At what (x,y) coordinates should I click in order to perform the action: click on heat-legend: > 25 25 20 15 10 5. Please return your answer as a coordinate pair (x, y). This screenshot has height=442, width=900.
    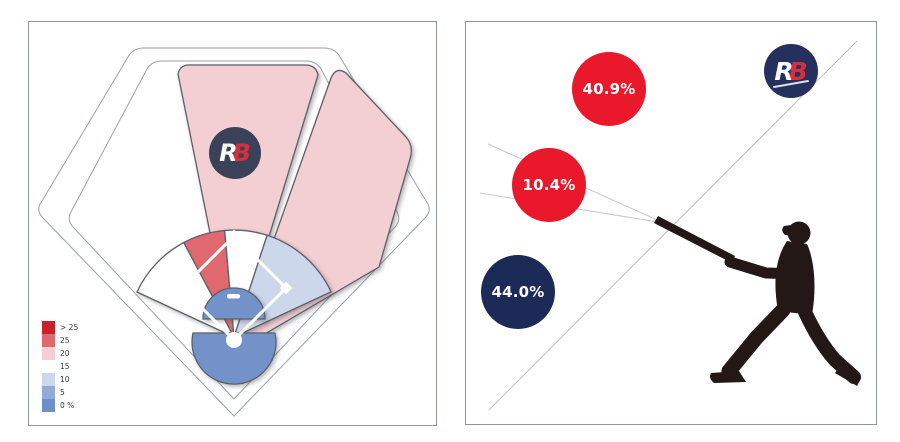
    Looking at the image, I should click on (60, 366).